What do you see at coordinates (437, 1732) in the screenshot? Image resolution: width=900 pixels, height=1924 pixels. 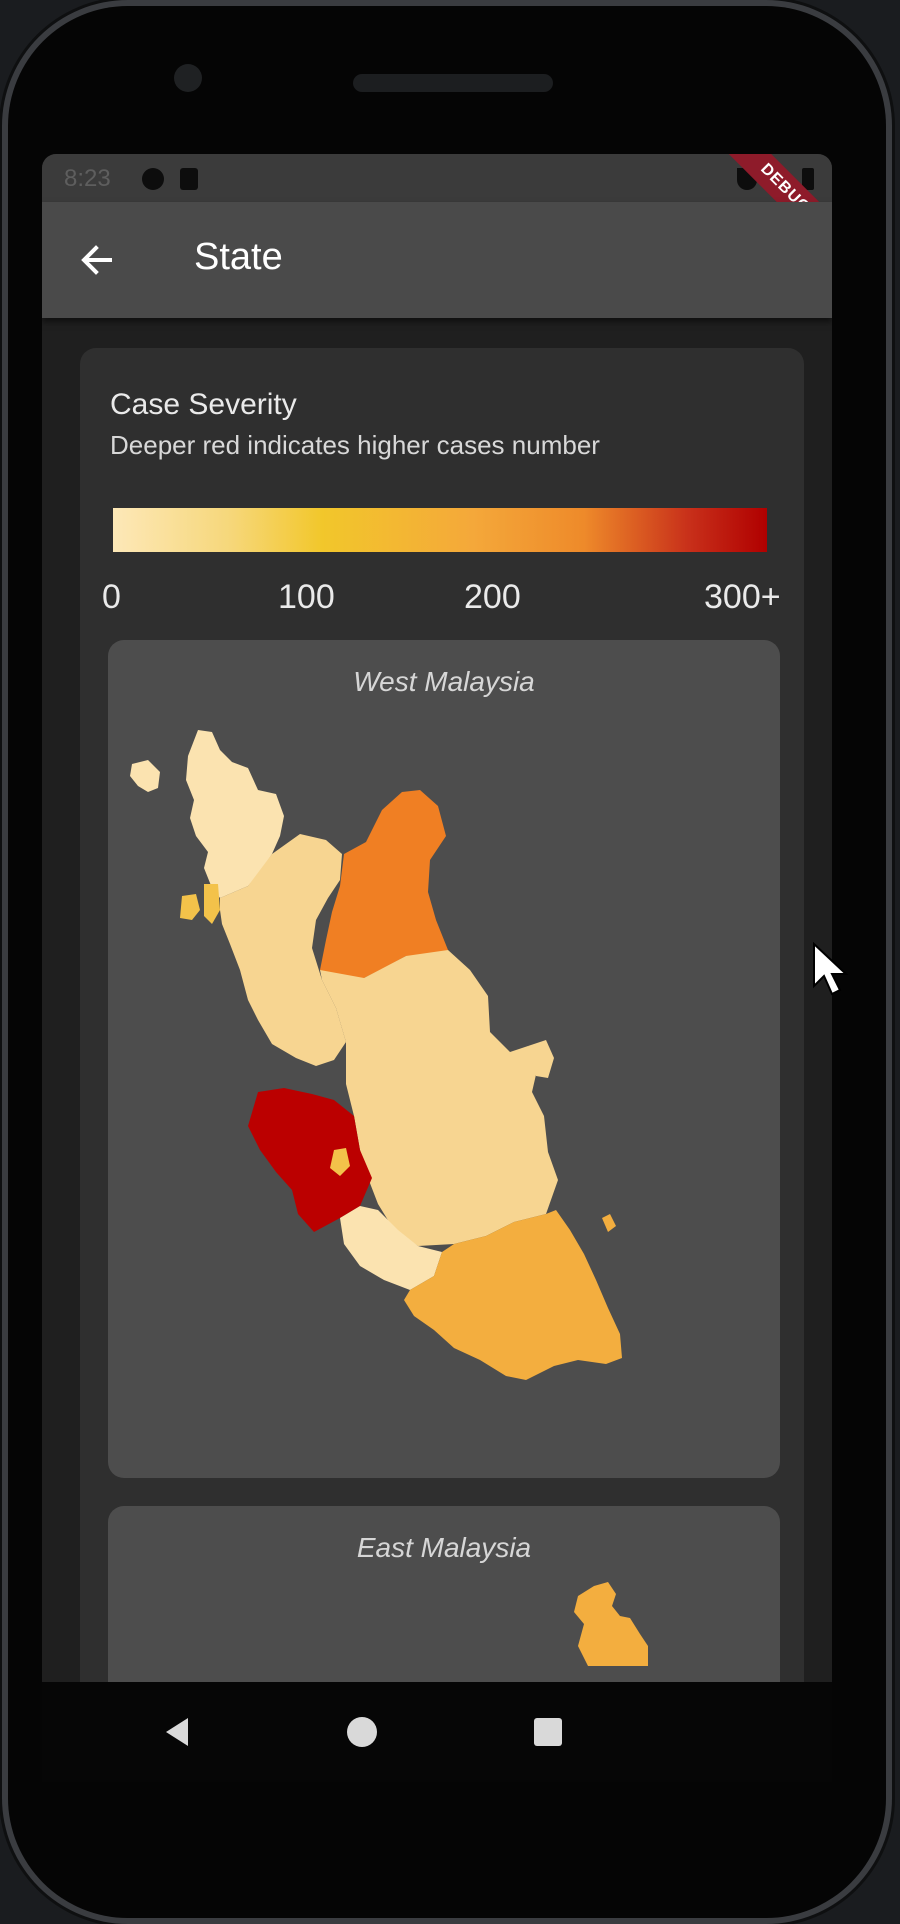 I see `system-nav-bar` at bounding box center [437, 1732].